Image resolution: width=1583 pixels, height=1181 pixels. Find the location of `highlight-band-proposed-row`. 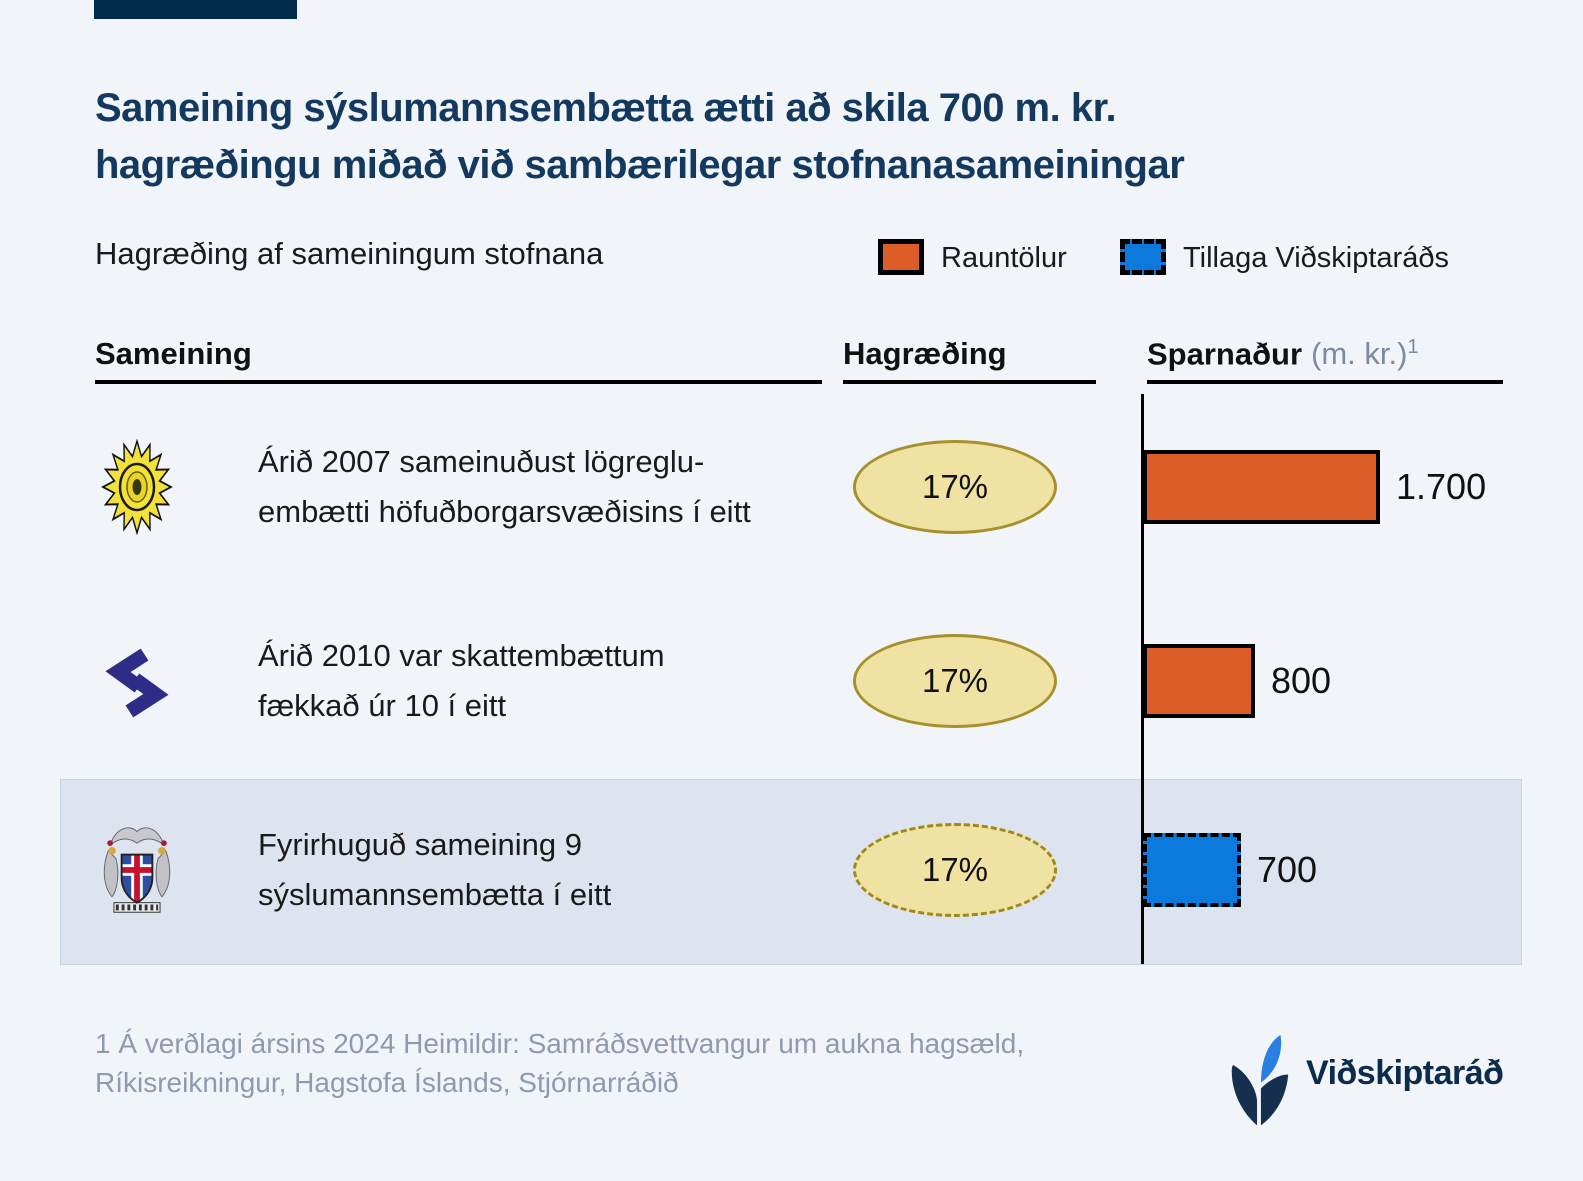

highlight-band-proposed-row is located at coordinates (791, 872).